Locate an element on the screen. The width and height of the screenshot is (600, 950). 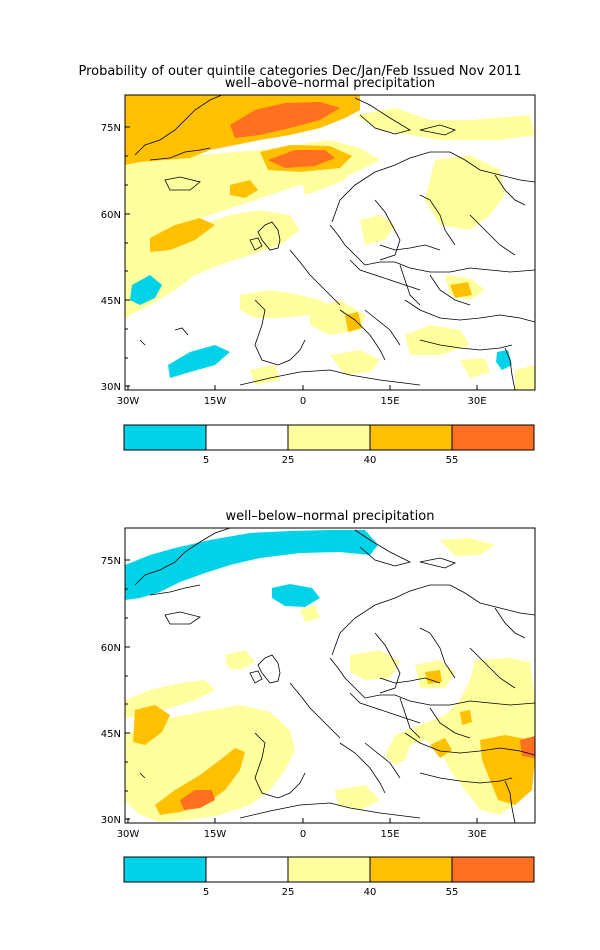
panel1-subtitle: well–above–normal precipitation is located at coordinates (330, 83).